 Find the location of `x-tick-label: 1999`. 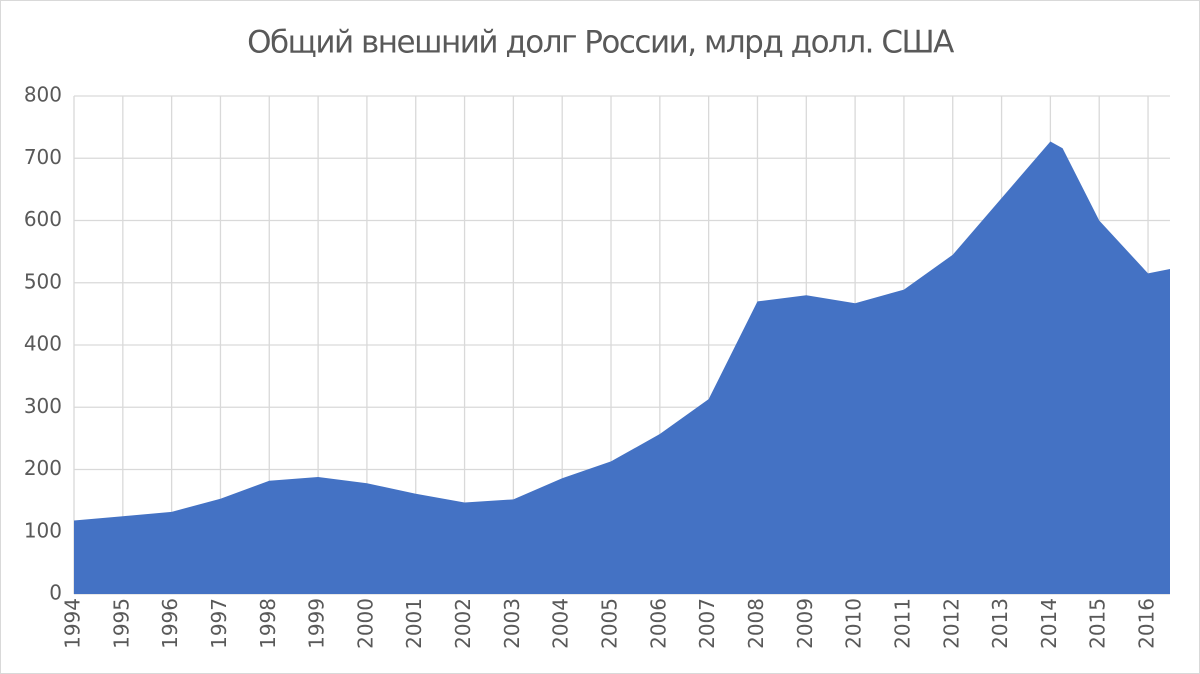

x-tick-label: 1999 is located at coordinates (317, 623).